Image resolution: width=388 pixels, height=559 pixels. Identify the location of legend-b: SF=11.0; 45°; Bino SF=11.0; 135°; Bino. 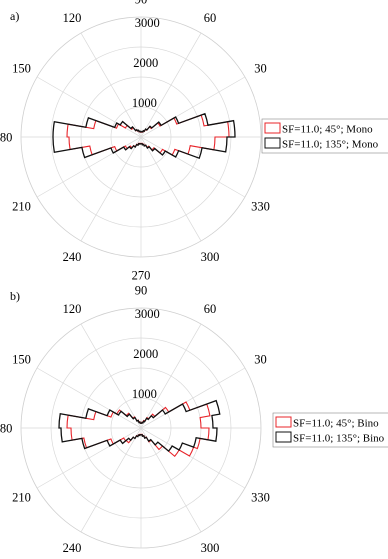
(330, 430).